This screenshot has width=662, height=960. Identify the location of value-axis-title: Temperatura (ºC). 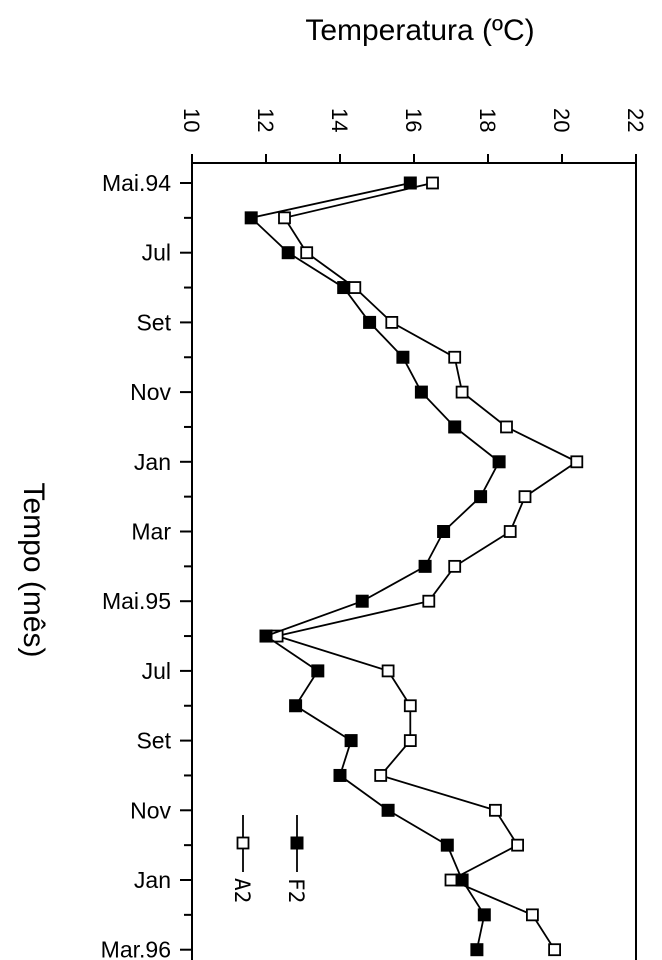
(419, 30).